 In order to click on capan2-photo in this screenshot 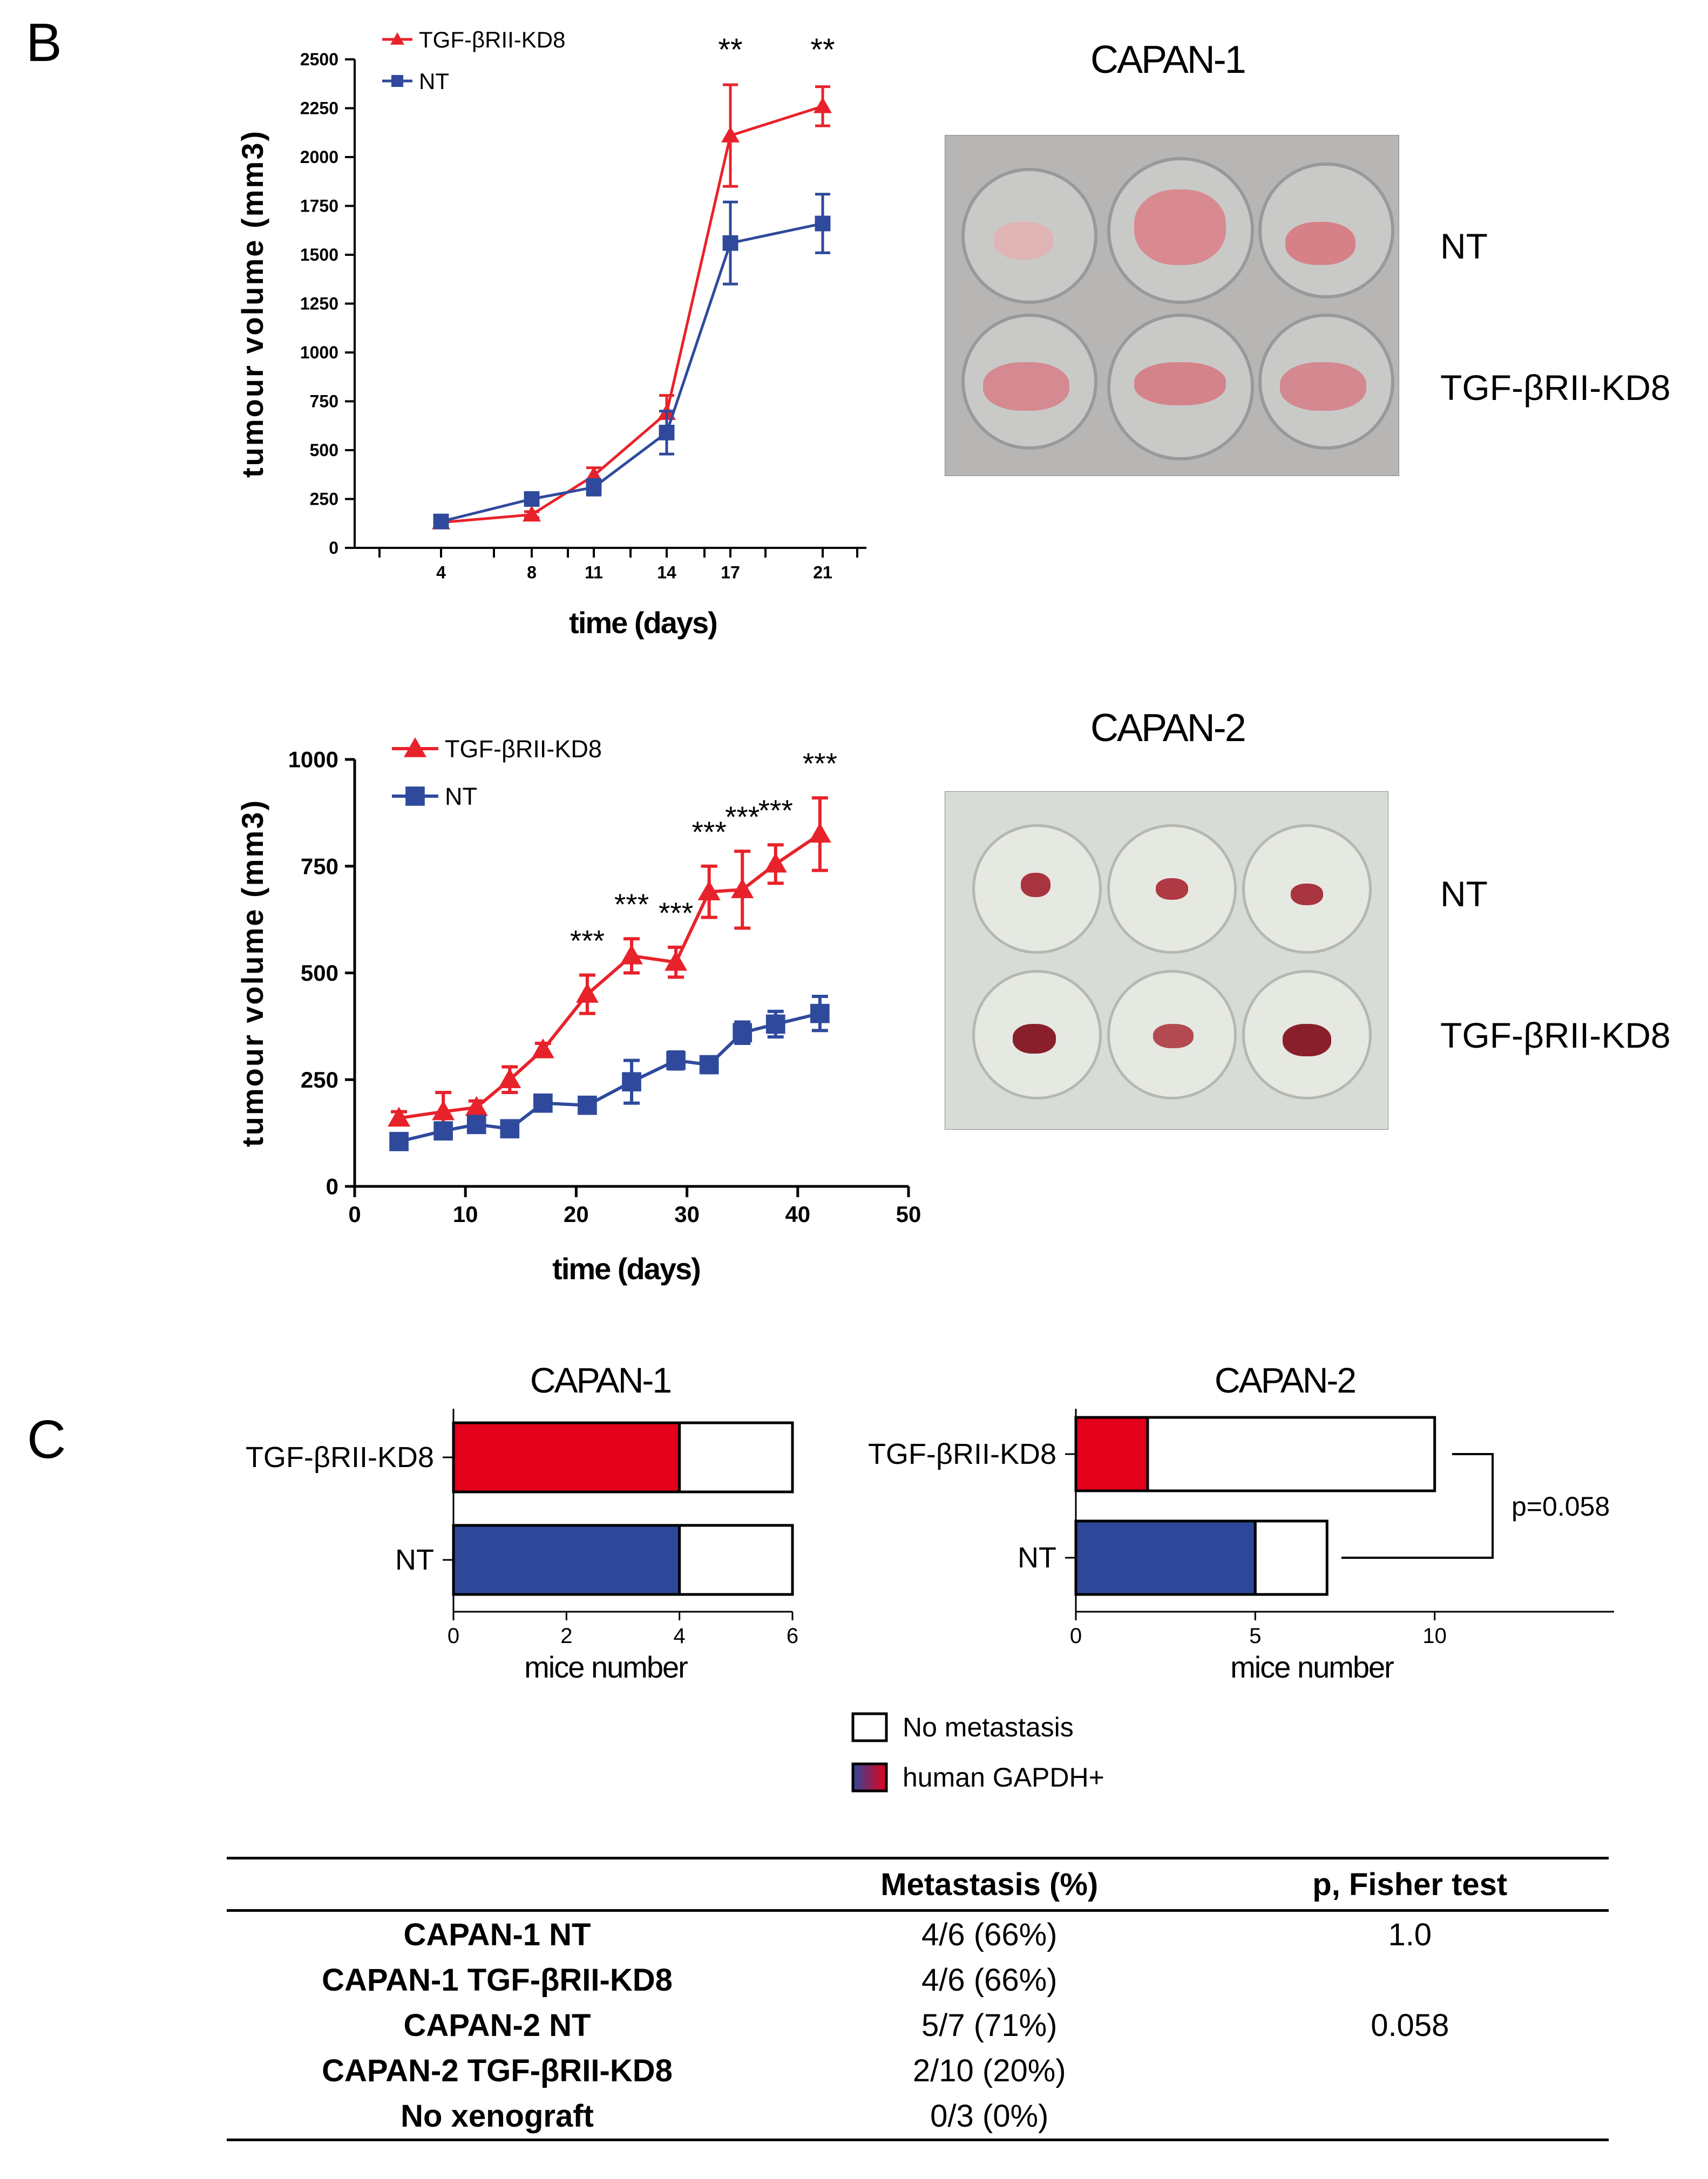, I will do `click(1166, 961)`.